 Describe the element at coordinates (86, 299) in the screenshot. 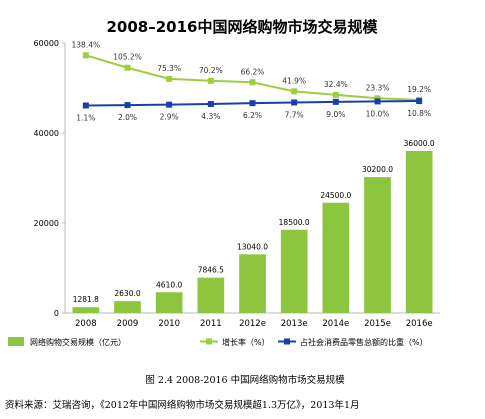

I see `bar-value-label: 1281.8` at that location.